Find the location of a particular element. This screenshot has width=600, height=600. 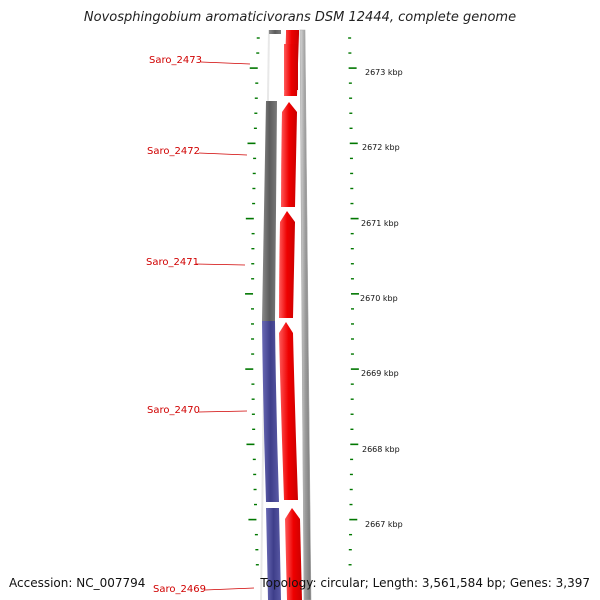

blue-feature-lower is located at coordinates (273, 554).